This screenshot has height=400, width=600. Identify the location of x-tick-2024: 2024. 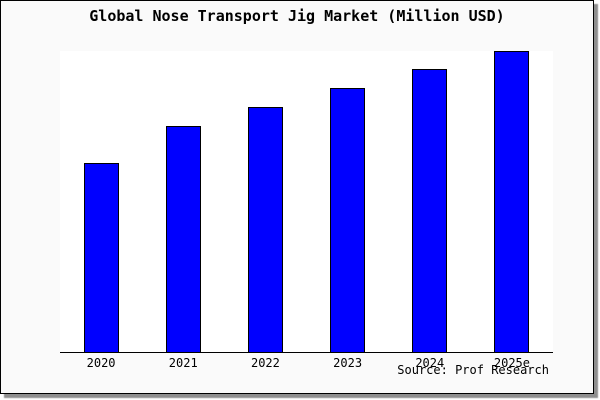
(430, 363).